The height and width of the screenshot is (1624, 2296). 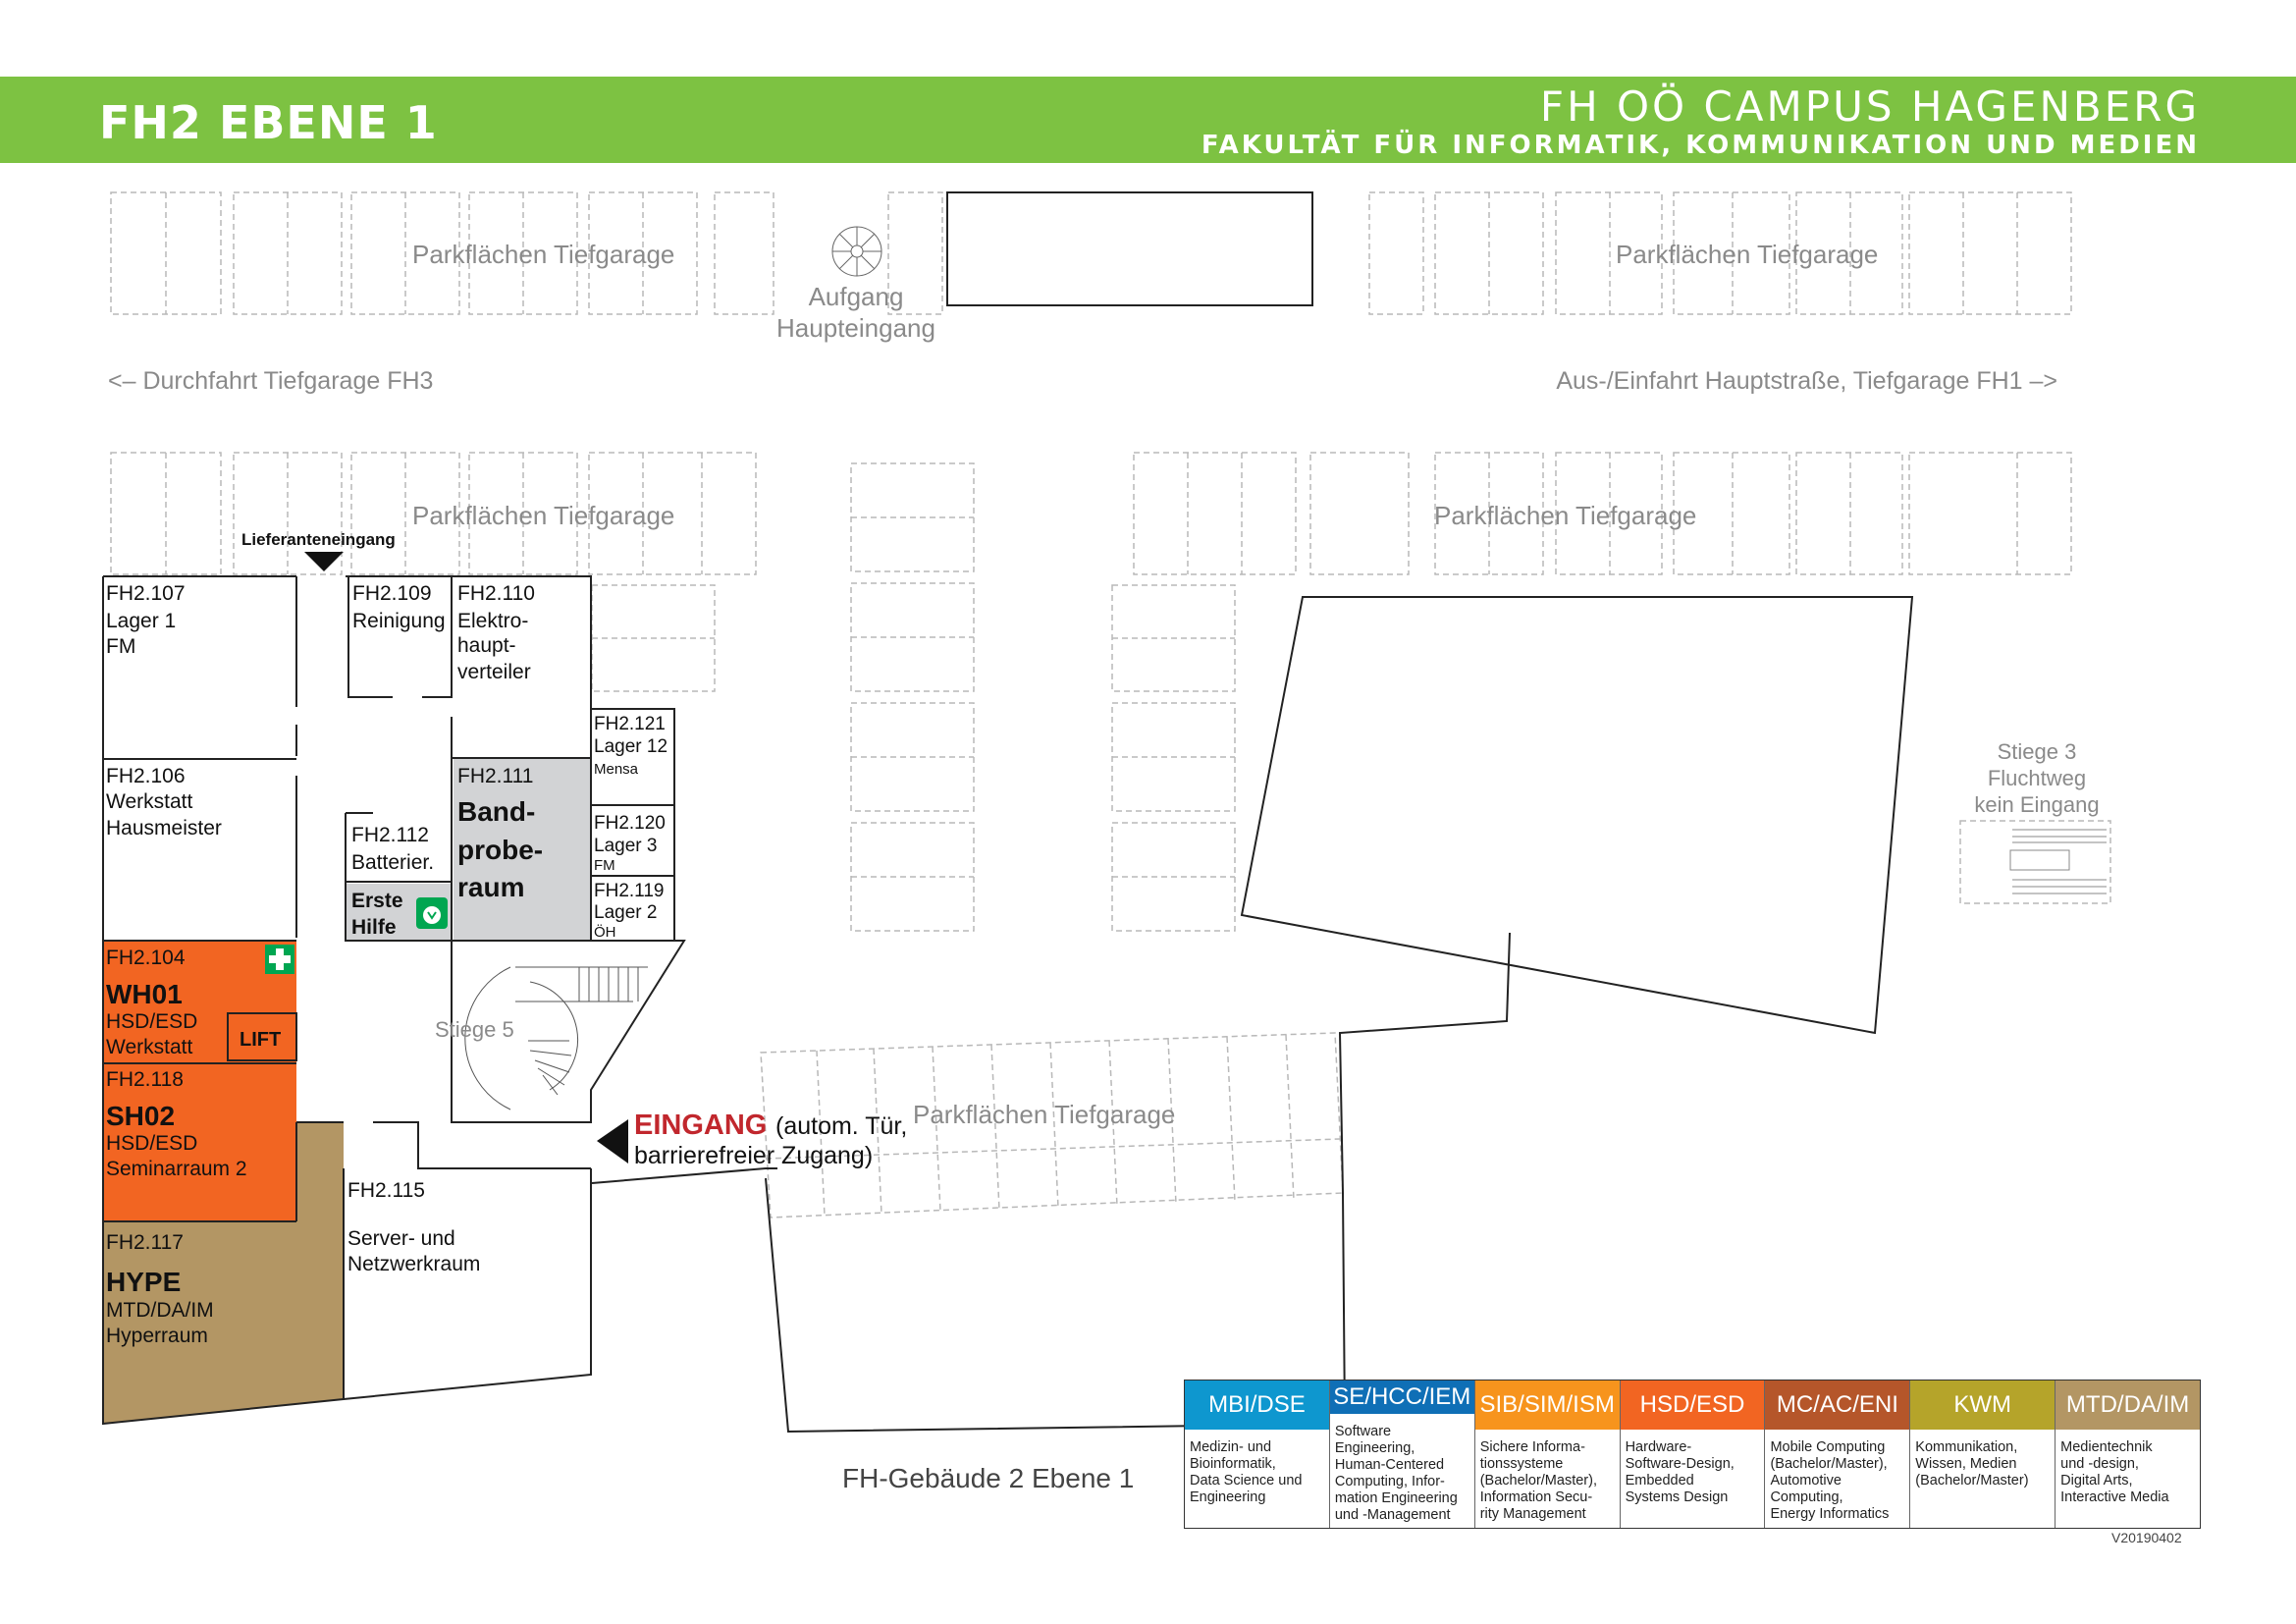 What do you see at coordinates (2096, 1481) in the screenshot?
I see `legend-description-line: Digital Arts,` at bounding box center [2096, 1481].